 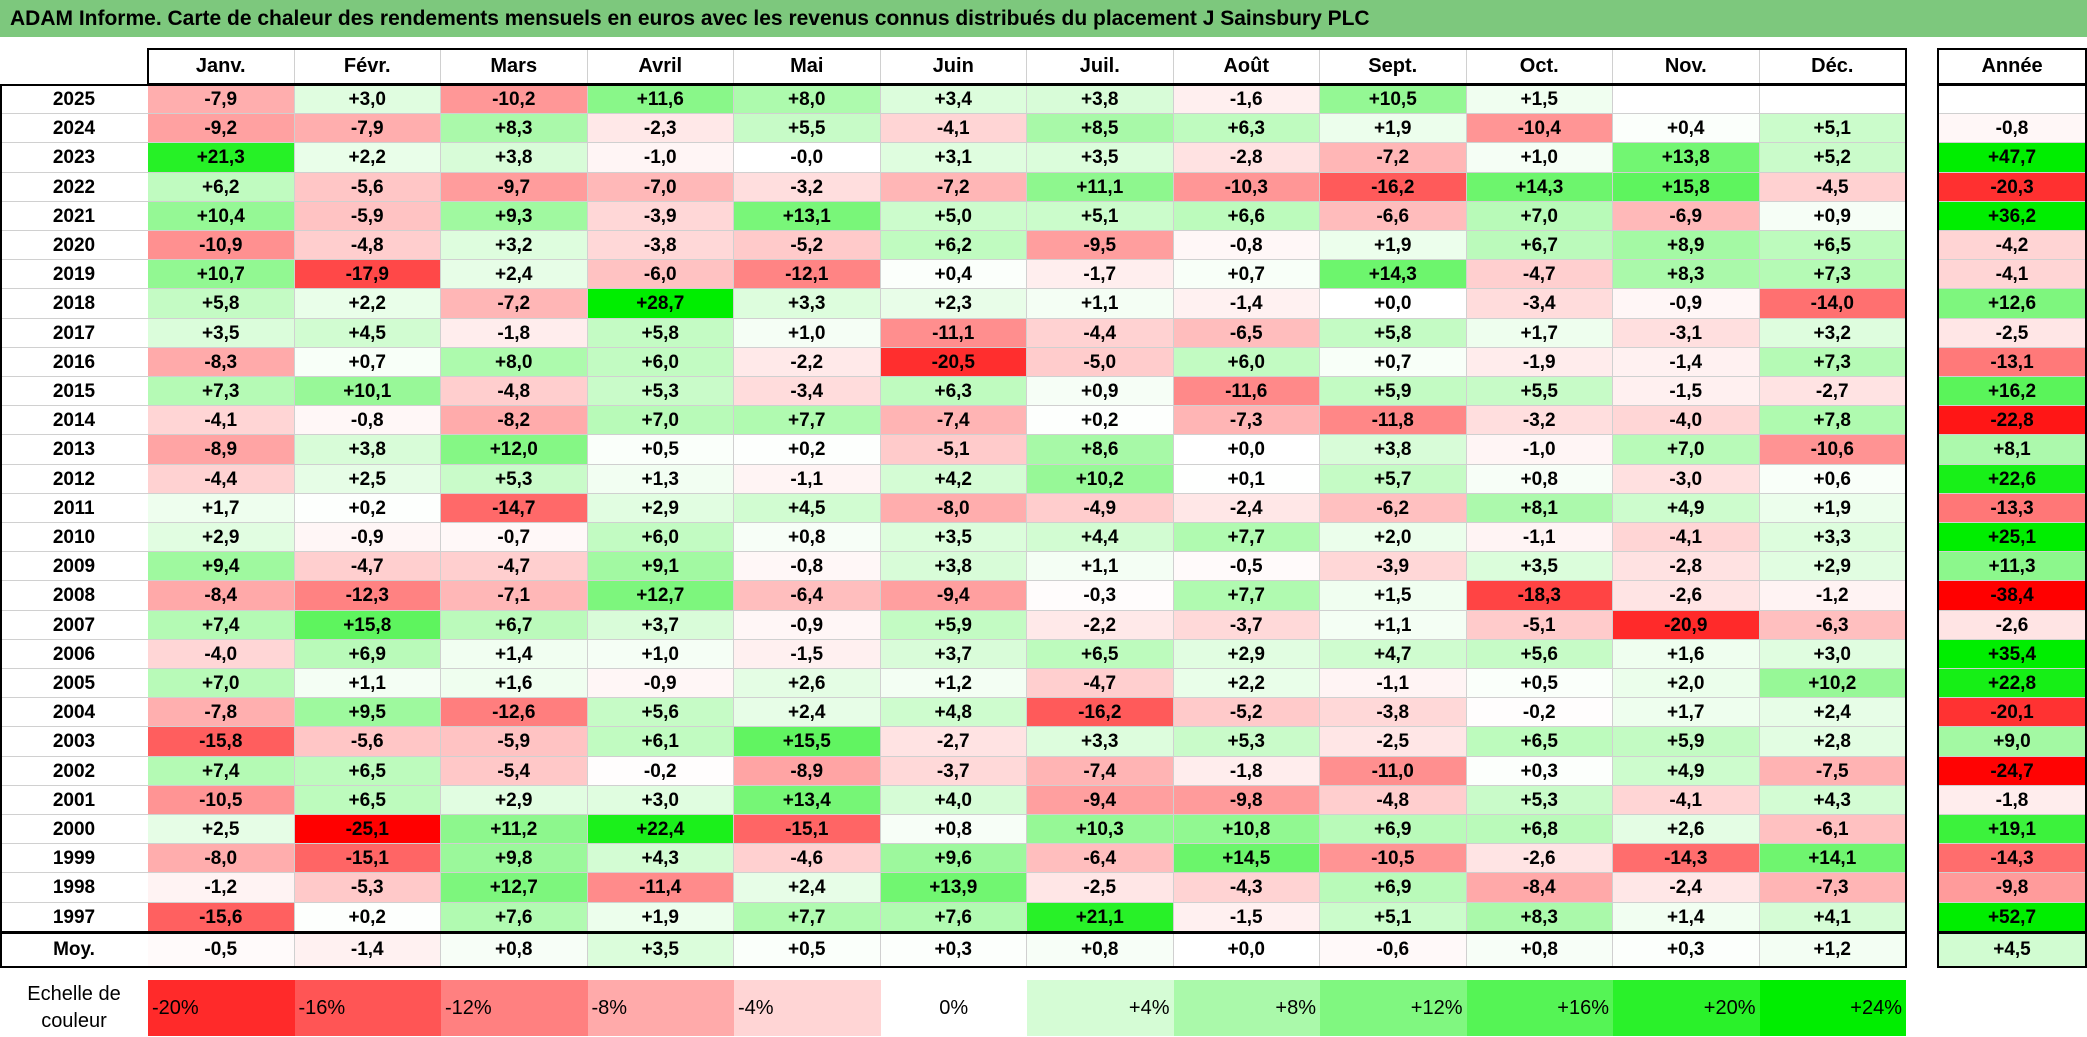 I want to click on heatmap-cell: -4,4, so click(x=221, y=479).